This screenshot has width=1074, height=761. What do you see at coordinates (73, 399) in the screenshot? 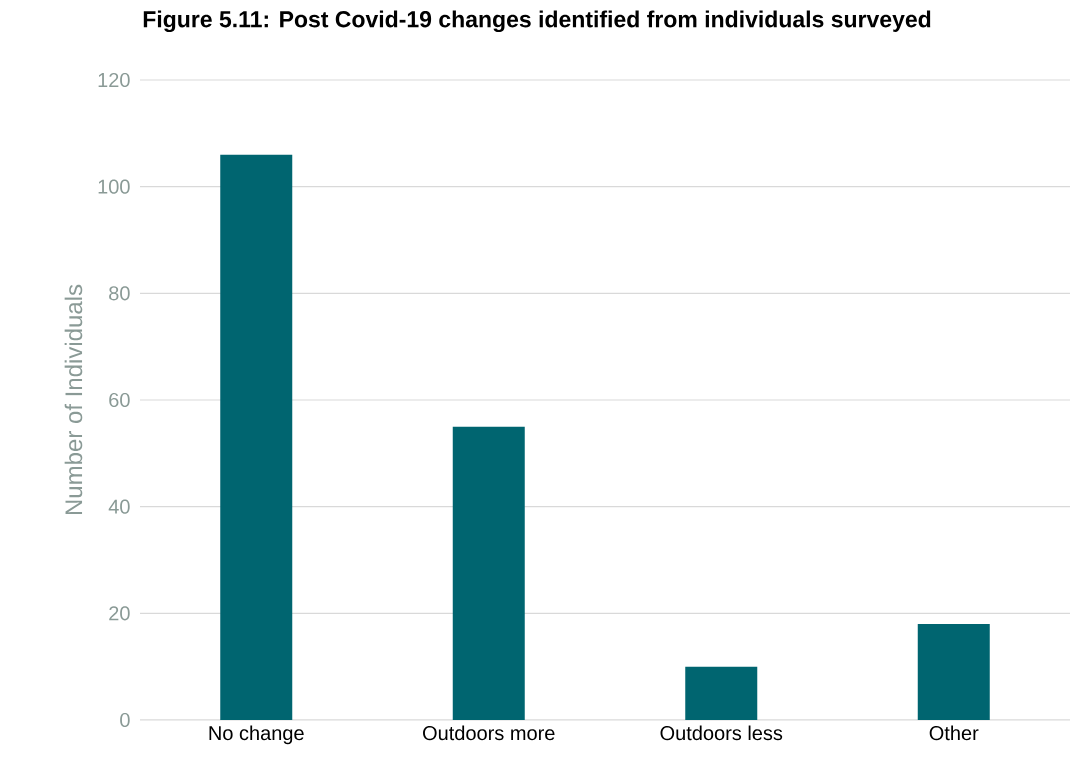
I see `y-axis-title: Number of Individuals` at bounding box center [73, 399].